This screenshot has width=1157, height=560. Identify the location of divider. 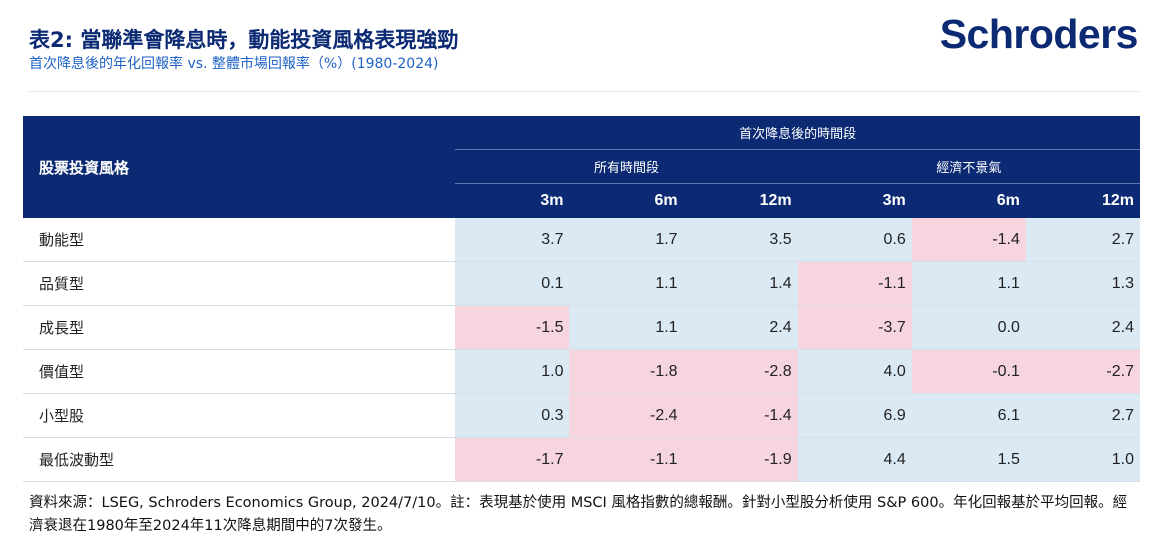
(584, 92).